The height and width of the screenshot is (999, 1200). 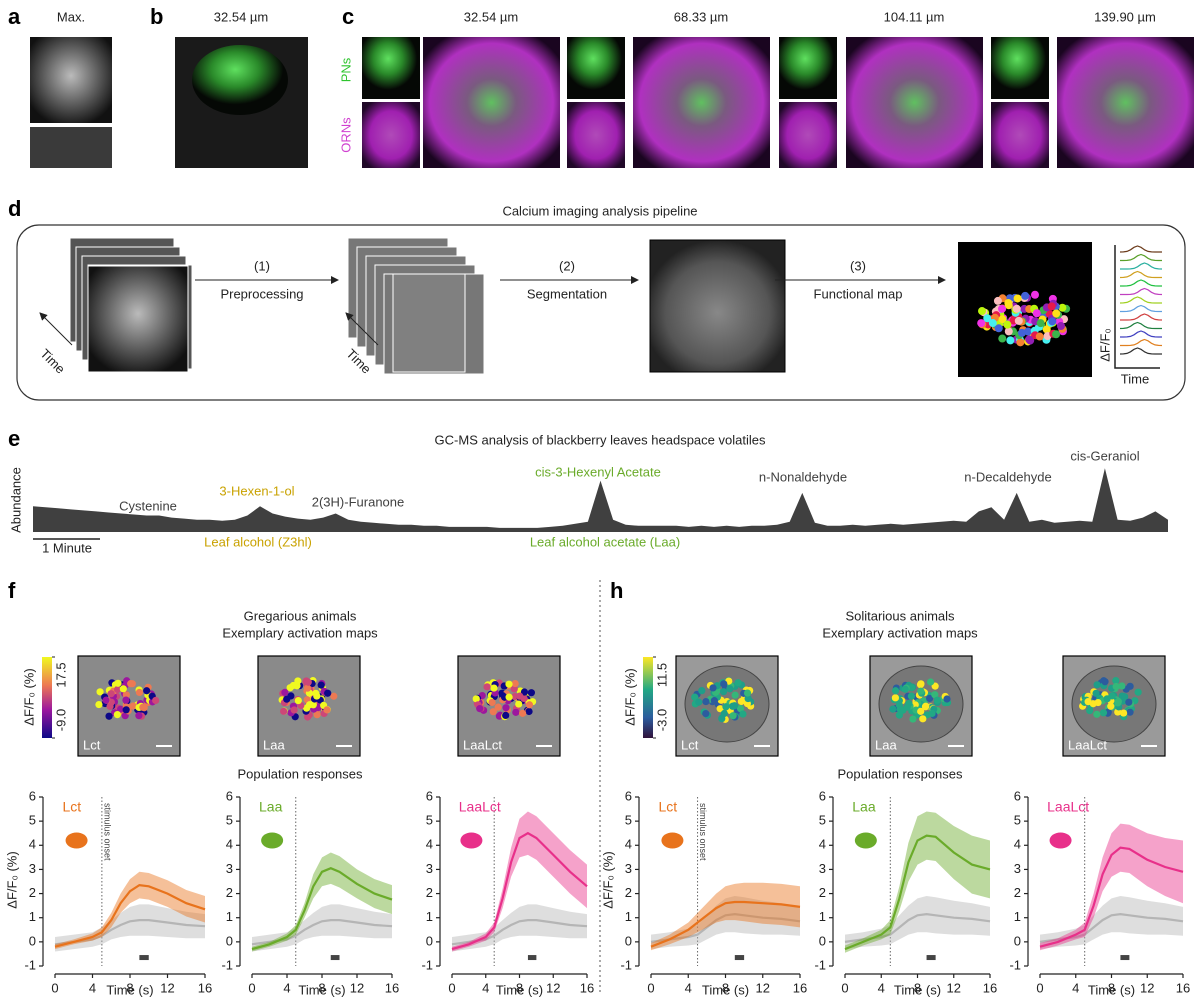 I want to click on image-detail, so click(x=240, y=80).